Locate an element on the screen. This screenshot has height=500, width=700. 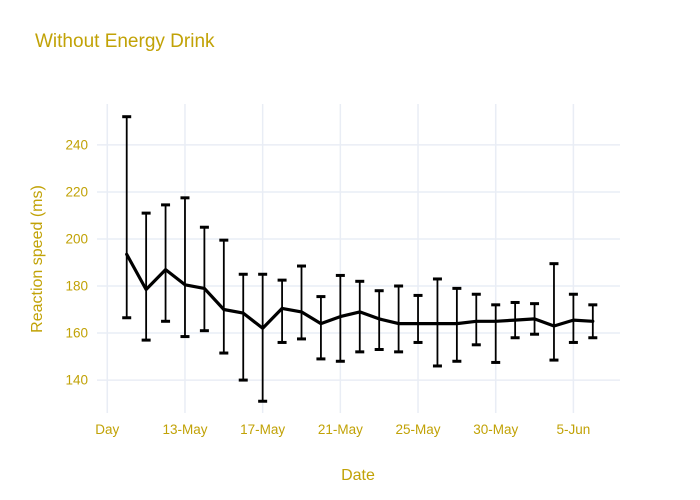
y-tick-label: 200 is located at coordinates (76, 238).